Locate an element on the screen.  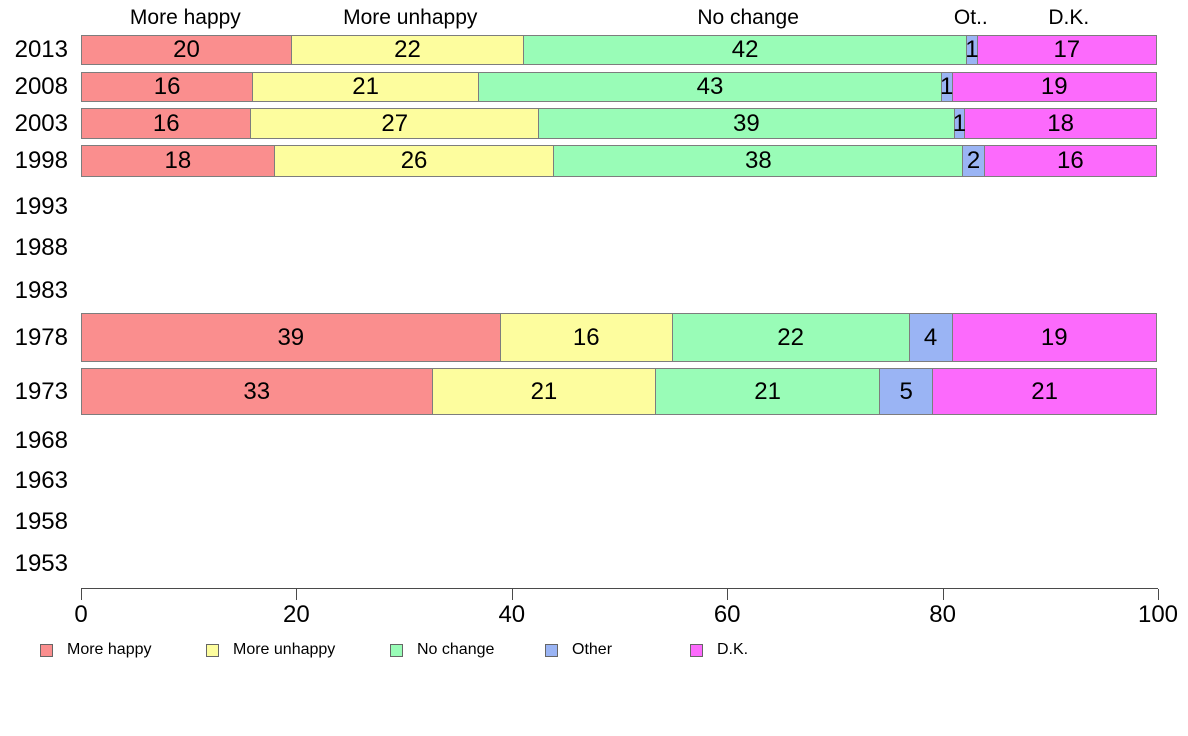
year-label: 1963 is located at coordinates (41, 480).